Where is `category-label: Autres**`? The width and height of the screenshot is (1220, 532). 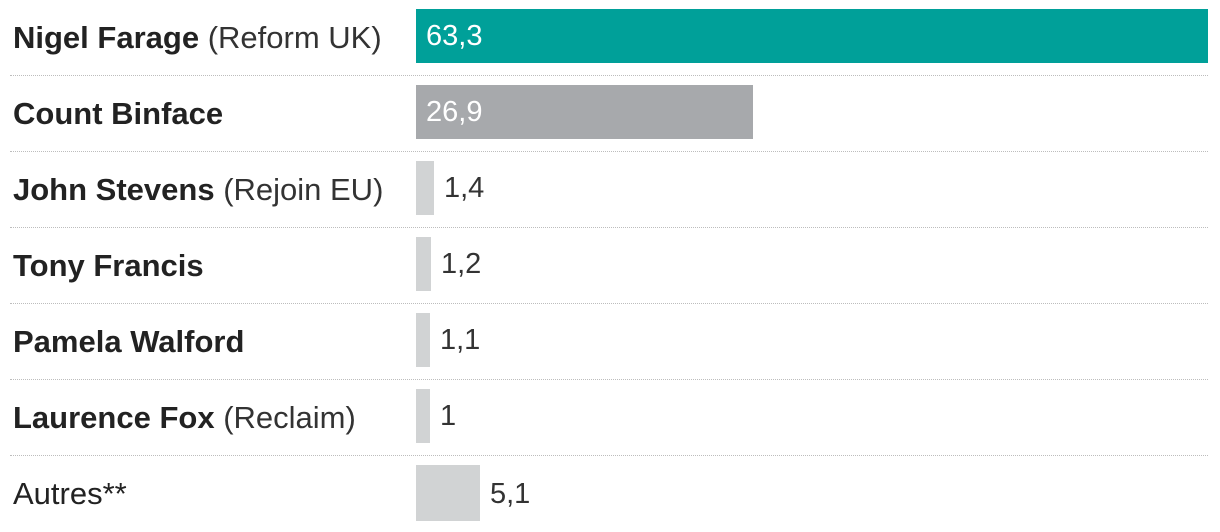 category-label: Autres** is located at coordinates (70, 494).